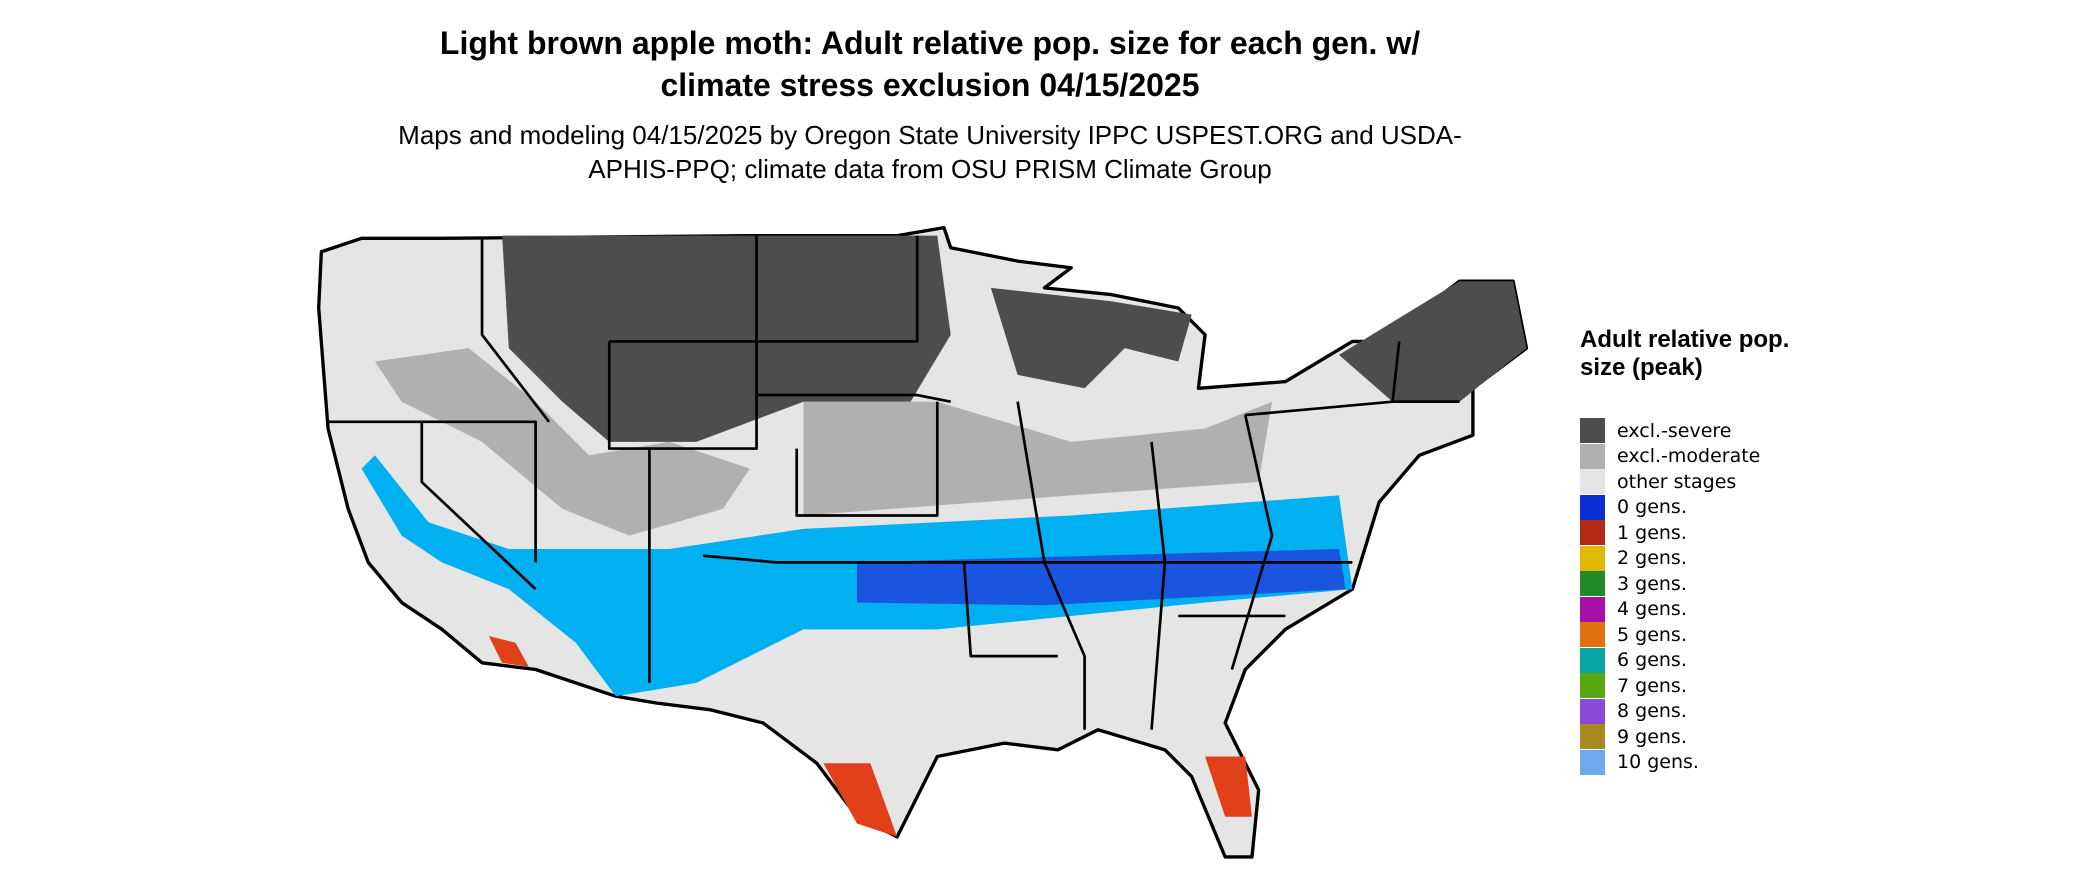  What do you see at coordinates (1652, 685) in the screenshot?
I see `legend-label: 7 gens.` at bounding box center [1652, 685].